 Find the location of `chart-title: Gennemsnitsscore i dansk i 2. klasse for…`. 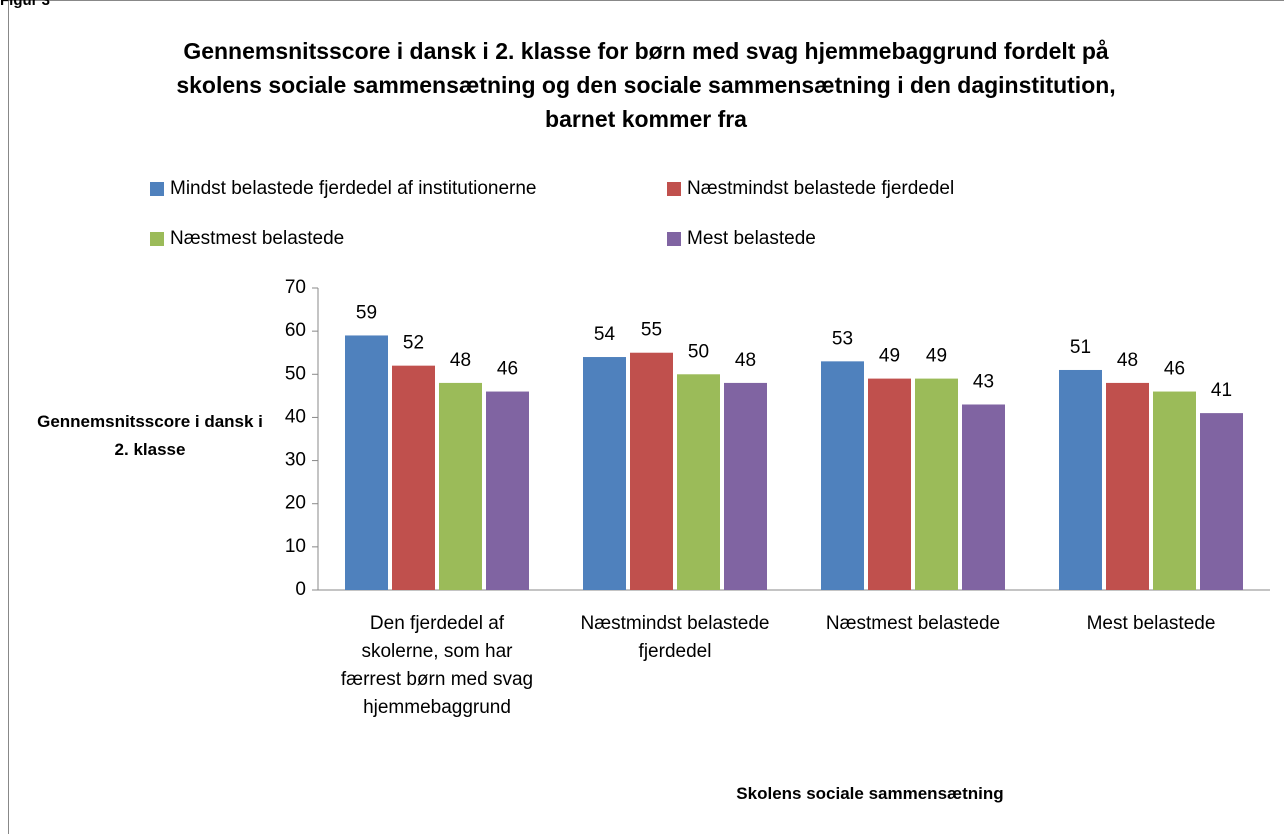

chart-title: Gennemsnitsscore i dansk i 2. klasse for… is located at coordinates (646, 85).